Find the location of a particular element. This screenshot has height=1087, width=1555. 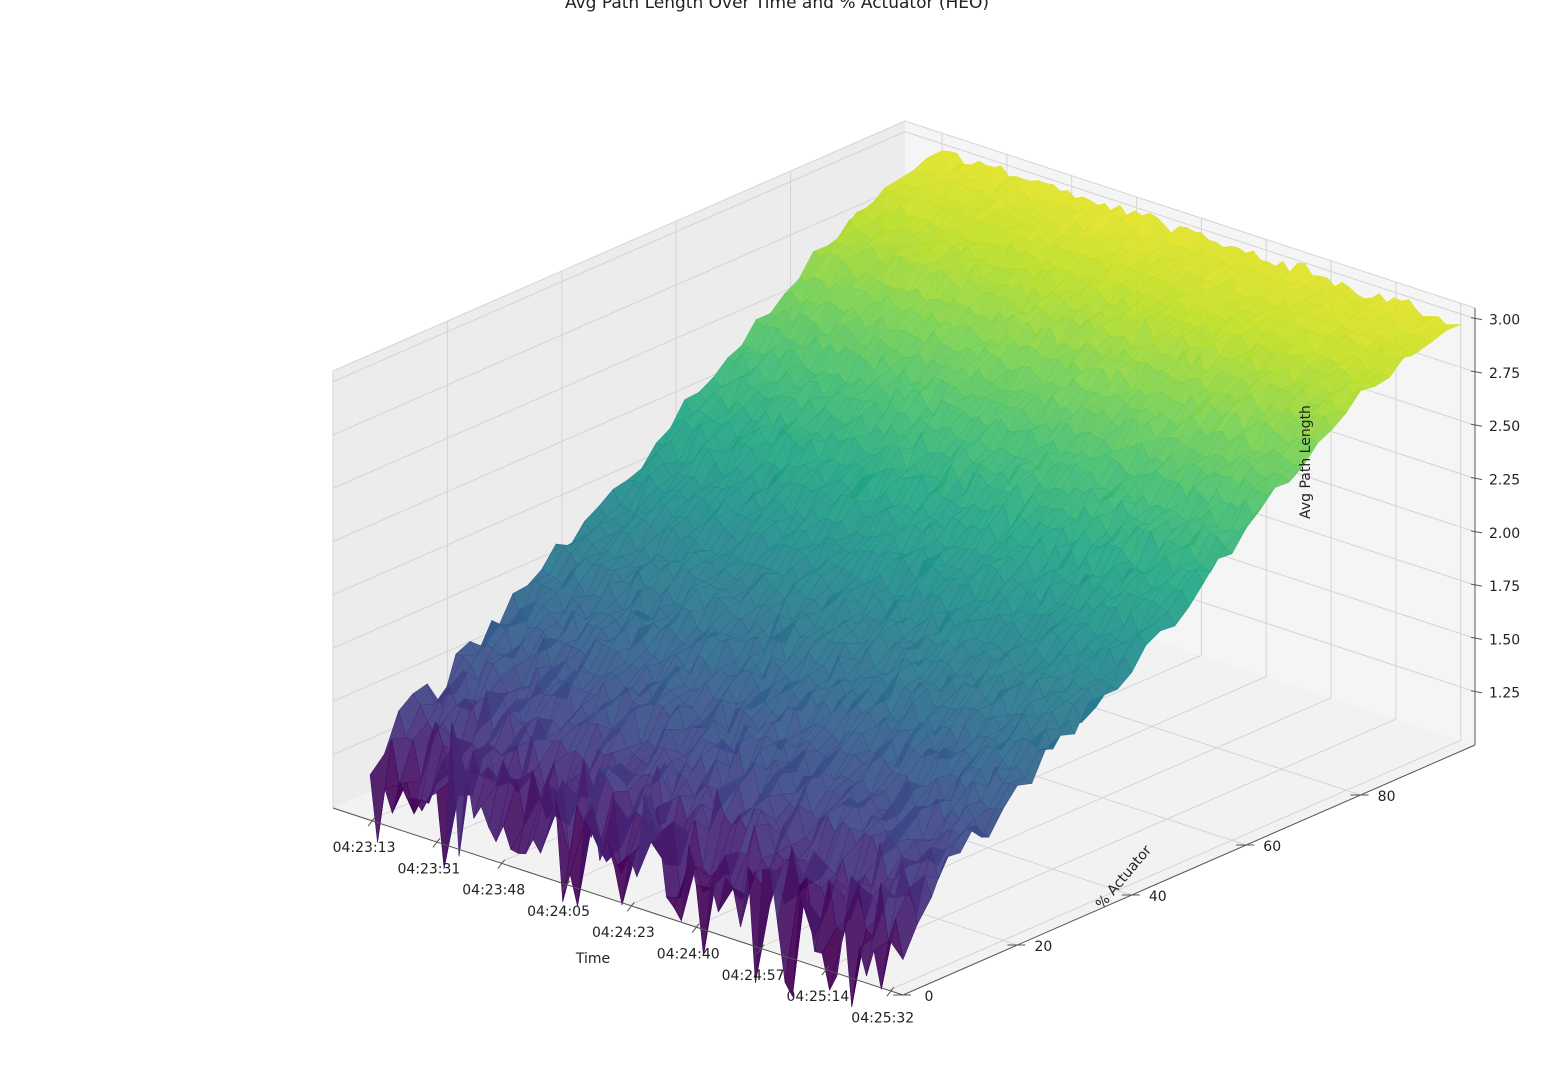

z-axis-label: Avg Path Length is located at coordinates (1306, 462).